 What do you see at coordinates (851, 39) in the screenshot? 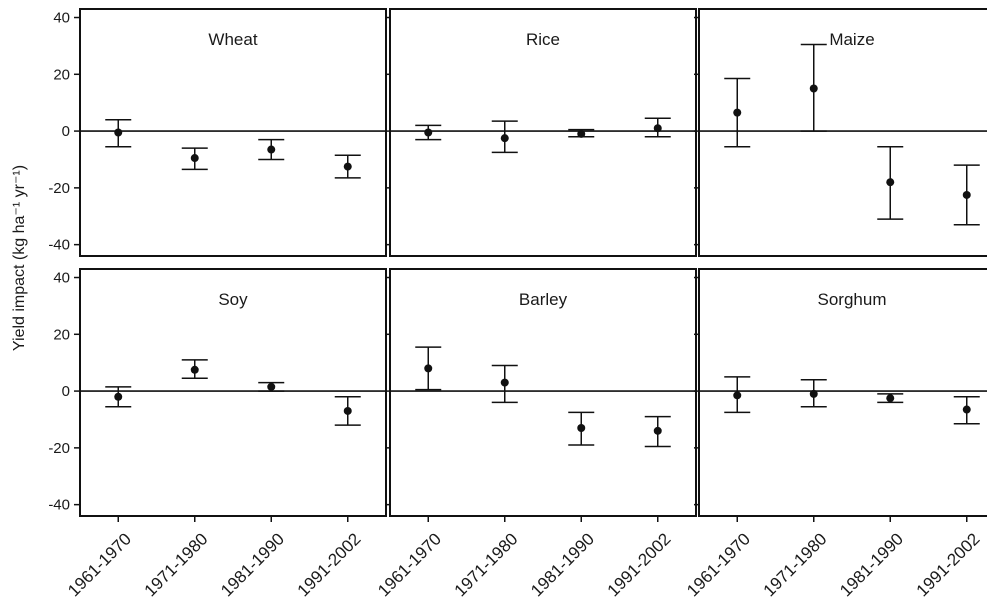
I see `panel-title-maize: Maize` at bounding box center [851, 39].